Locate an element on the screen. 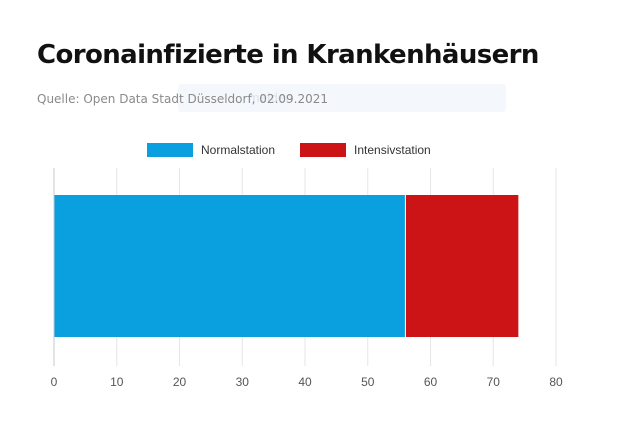 The width and height of the screenshot is (640, 430). x-tick-label-4: 40 is located at coordinates (305, 382).